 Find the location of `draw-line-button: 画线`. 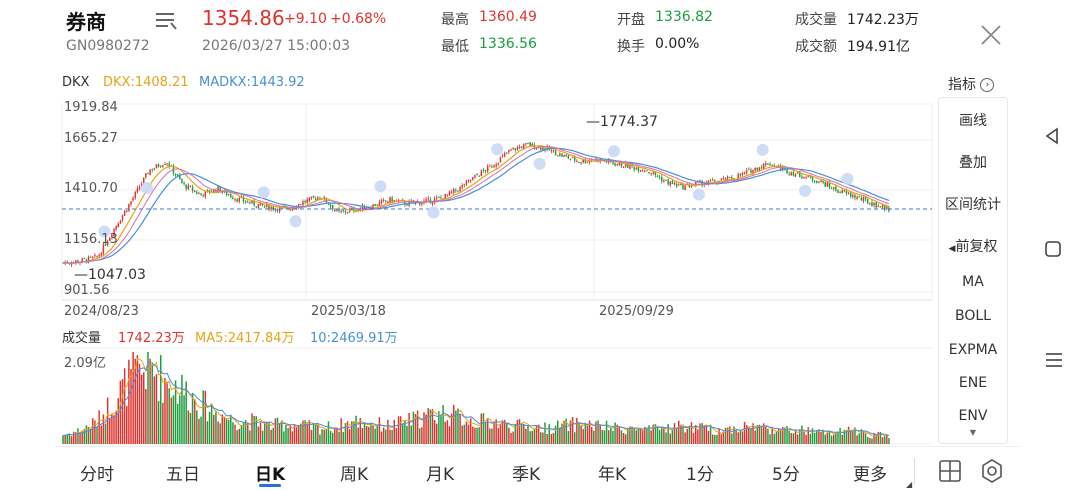

draw-line-button: 画线 is located at coordinates (973, 121).